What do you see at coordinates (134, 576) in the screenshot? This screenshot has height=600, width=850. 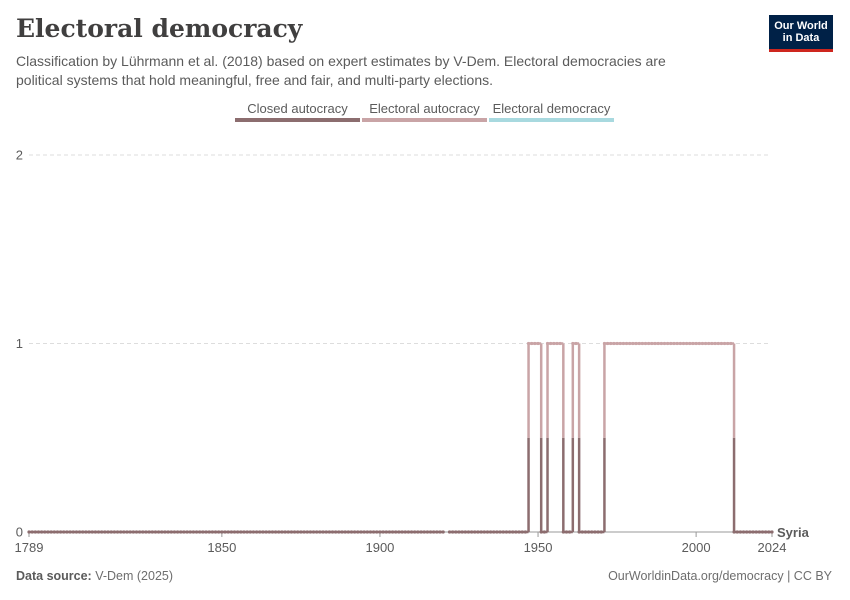 I see `source-value: V-Dem (2025)` at bounding box center [134, 576].